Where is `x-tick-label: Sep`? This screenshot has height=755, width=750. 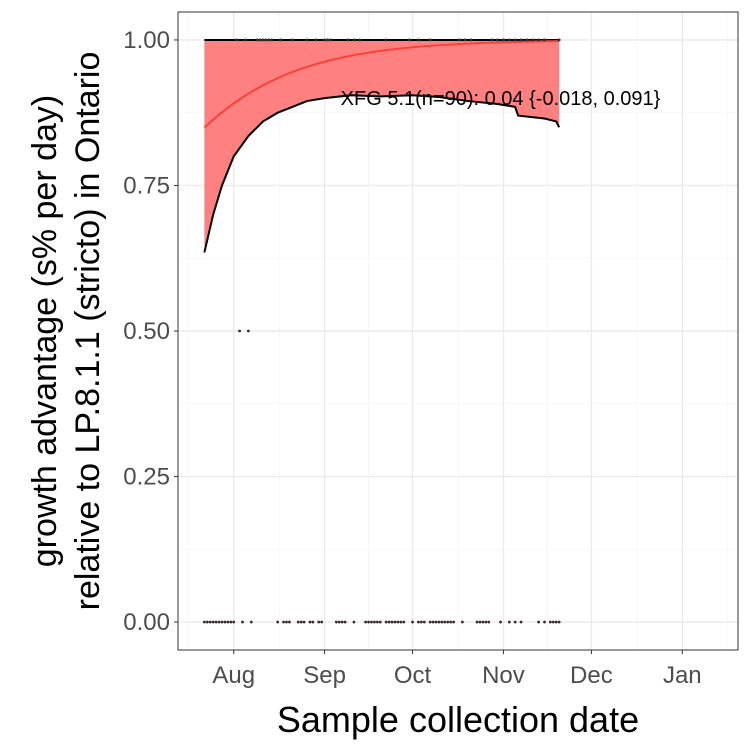
x-tick-label: Sep is located at coordinates (324, 675).